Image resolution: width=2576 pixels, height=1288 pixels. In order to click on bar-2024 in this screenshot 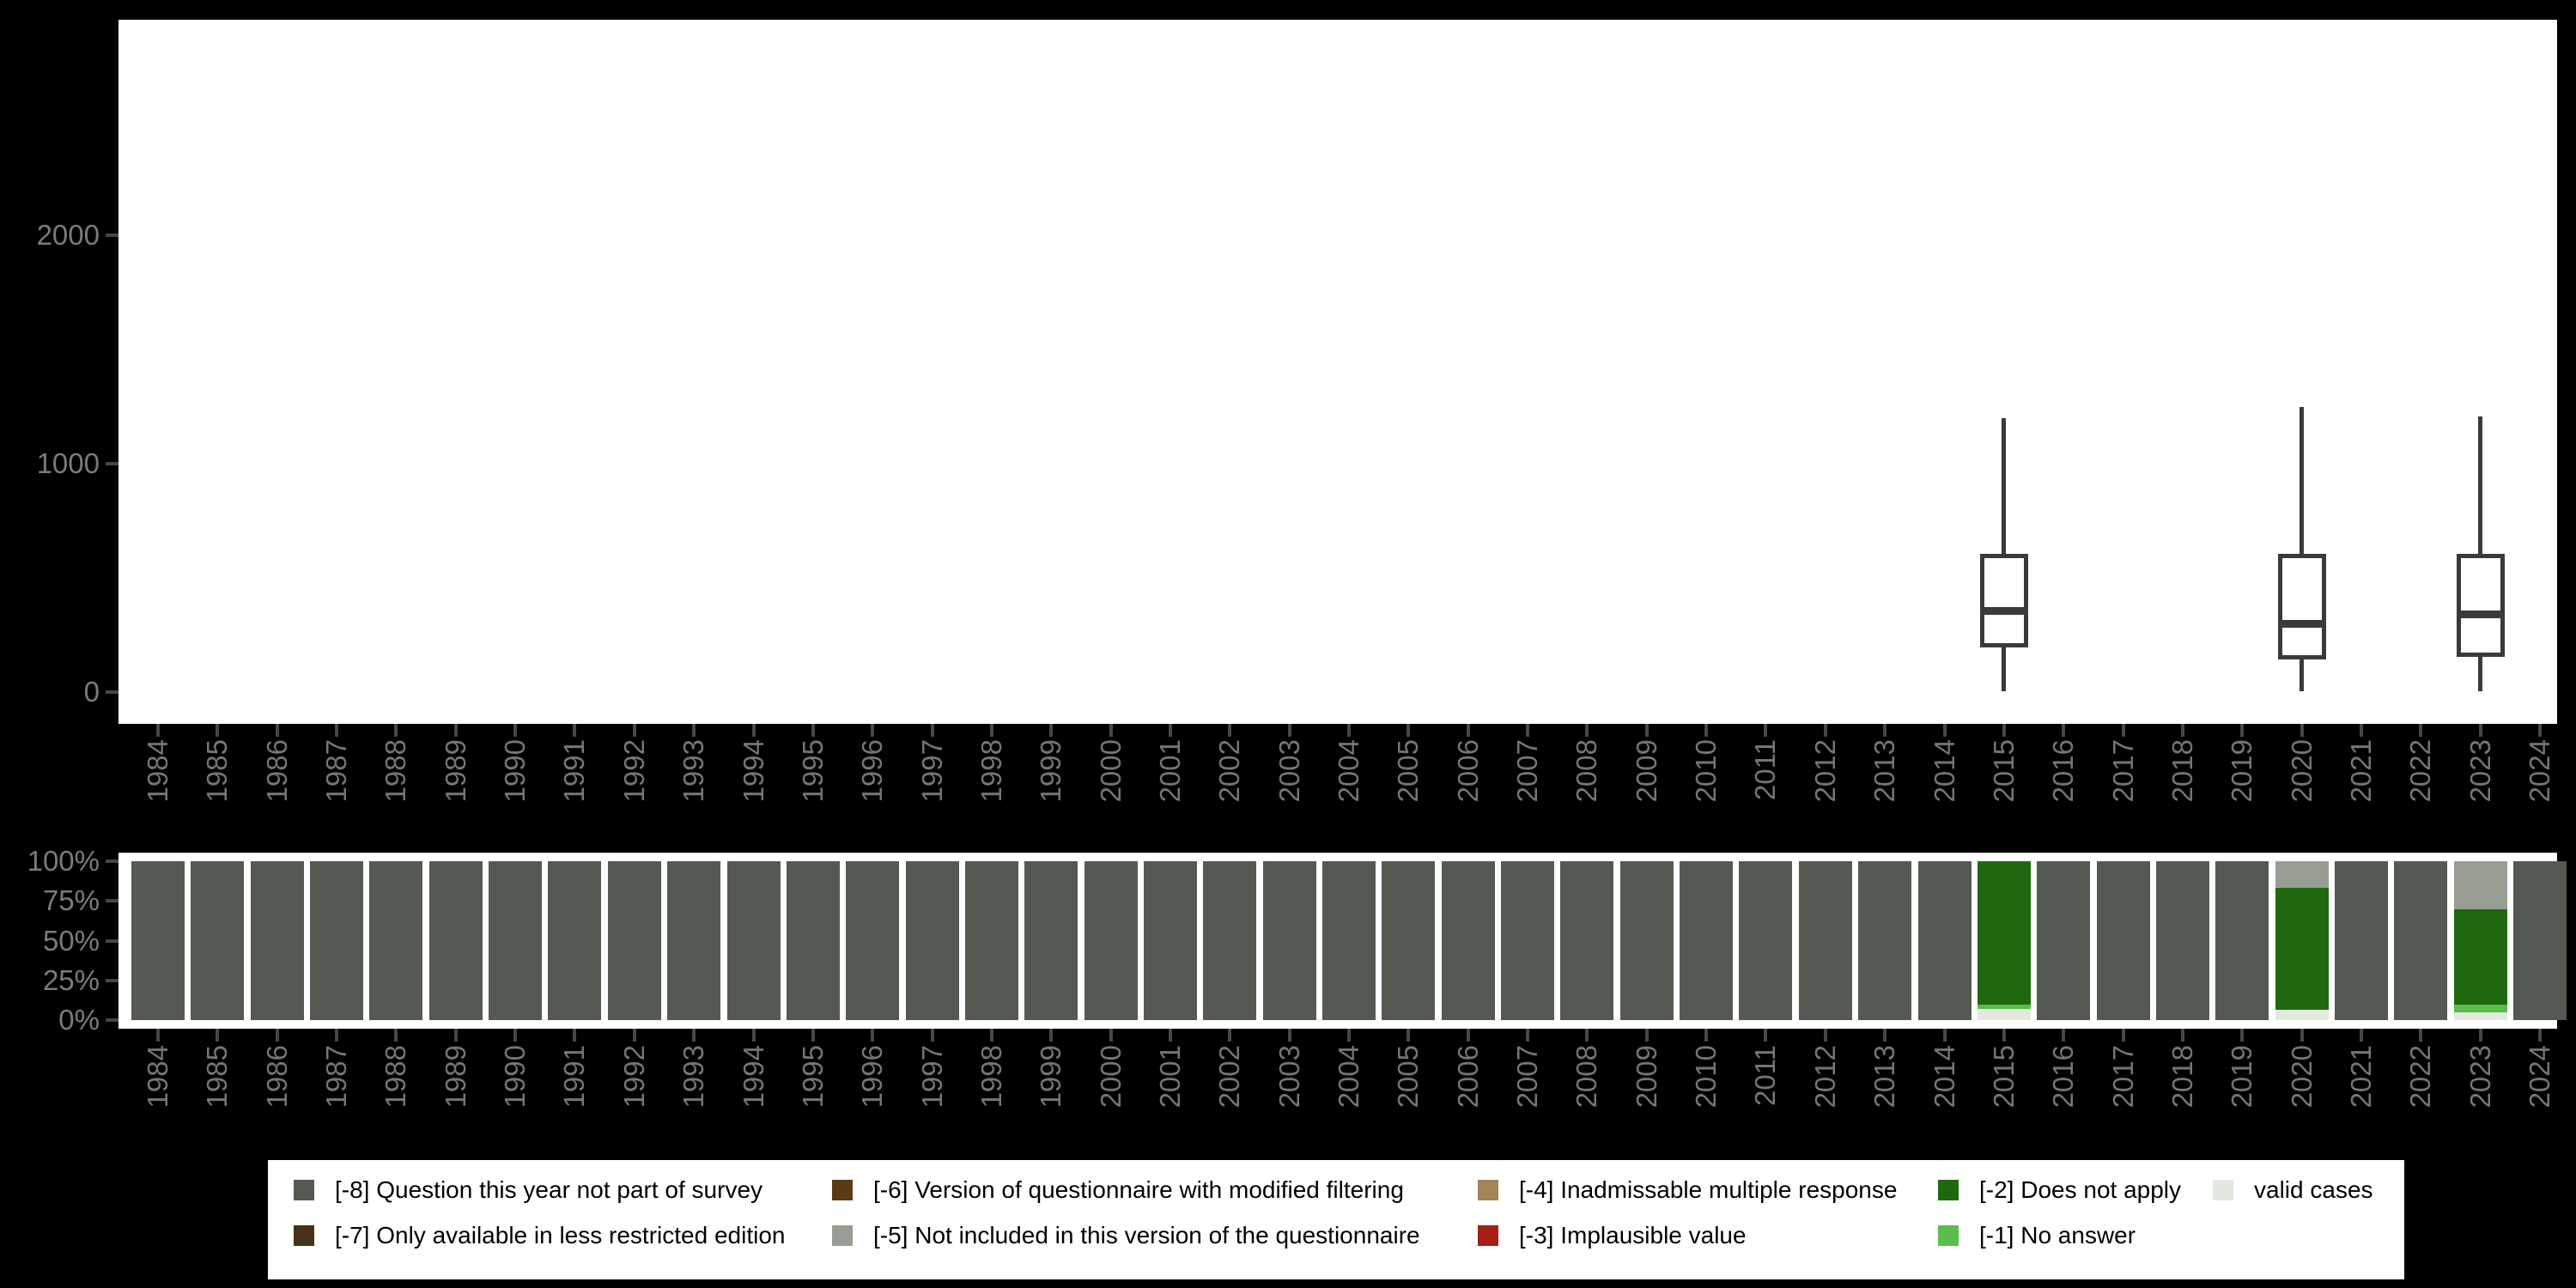, I will do `click(2540, 940)`.